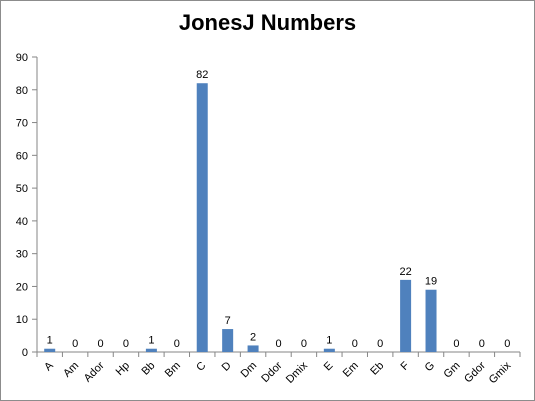 The image size is (535, 401). Describe the element at coordinates (228, 340) in the screenshot. I see `bar-D` at that location.